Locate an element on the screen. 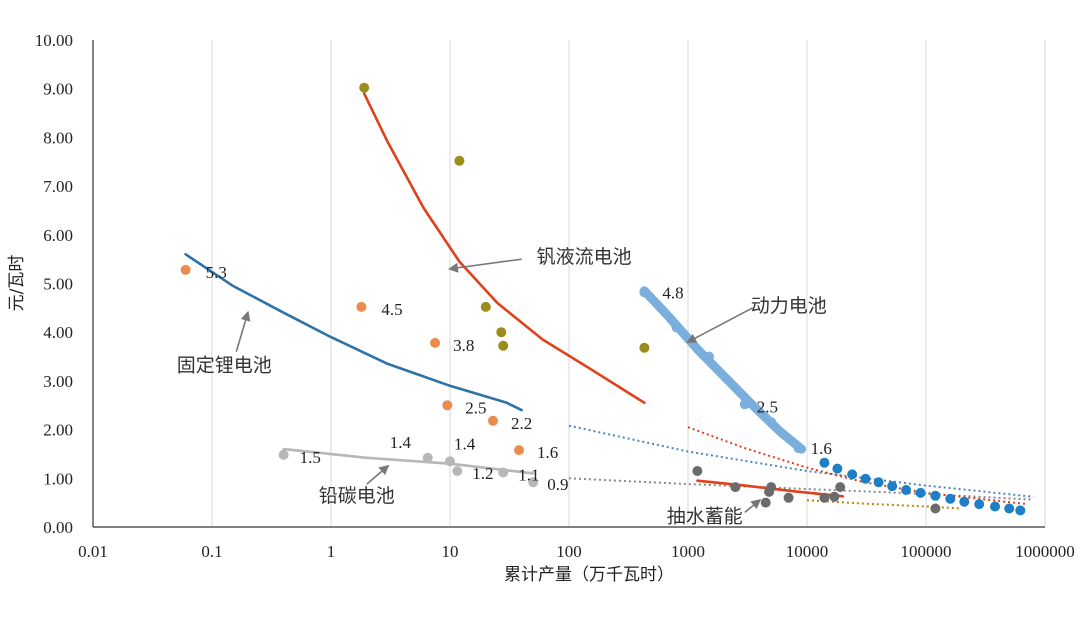  data-label: 5.3 is located at coordinates (216, 272).